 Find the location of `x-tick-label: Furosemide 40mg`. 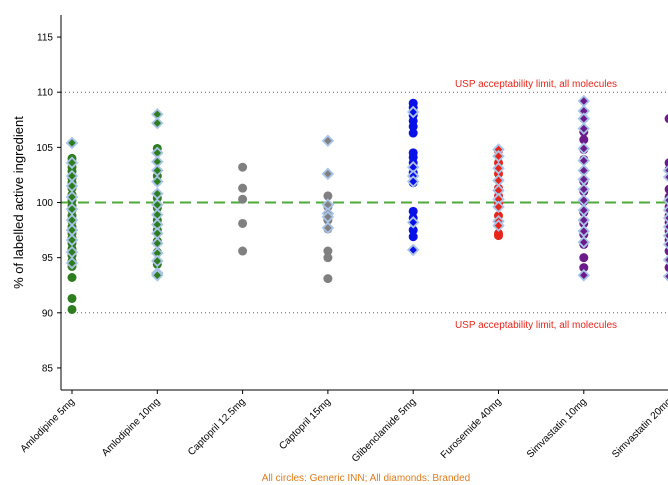

x-tick-label: Furosemide 40mg is located at coordinates (471, 428).